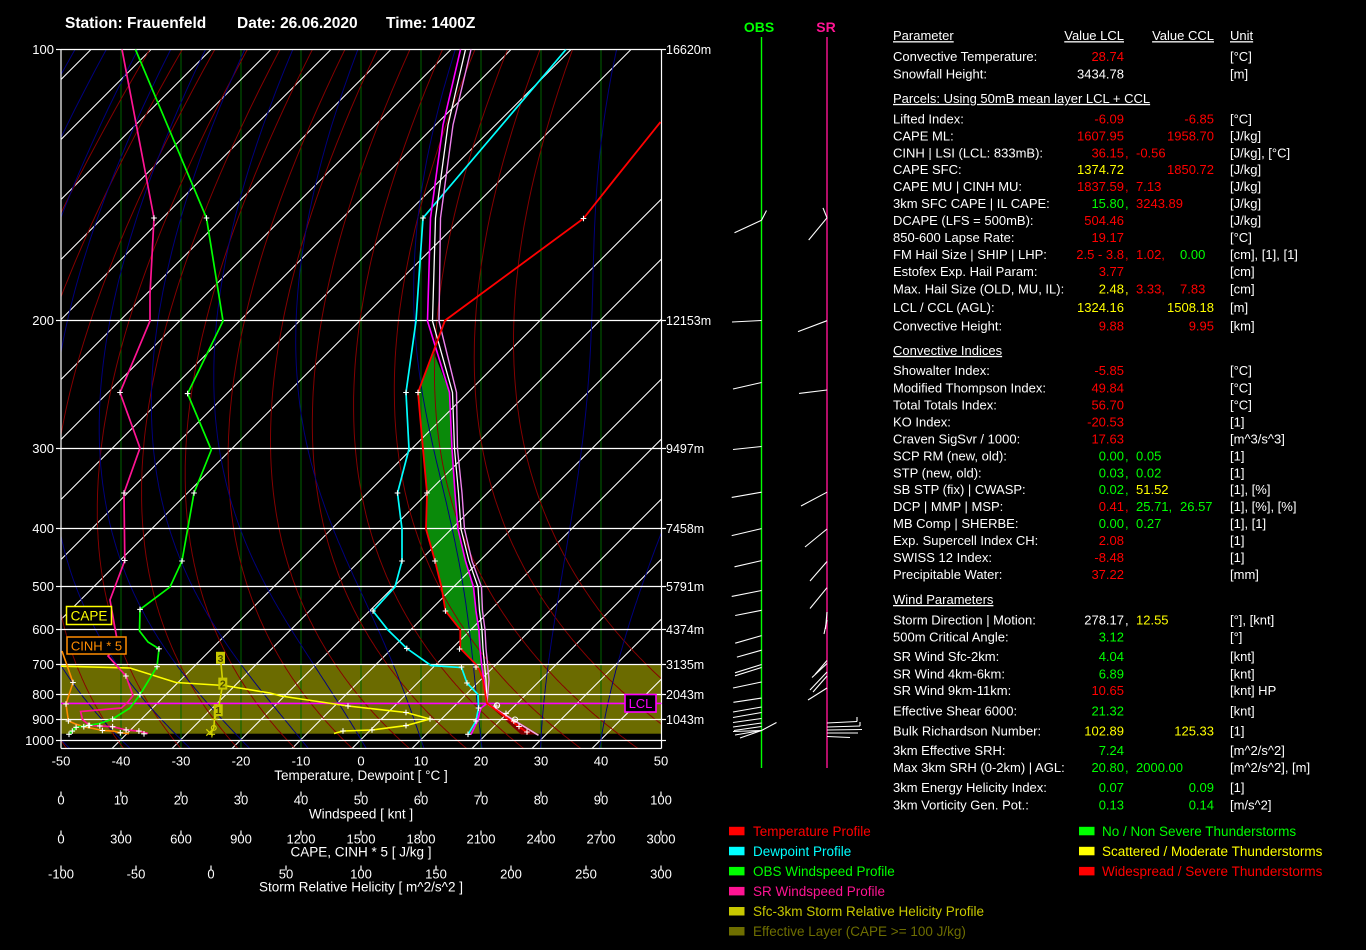  Describe the element at coordinates (947, 574) in the screenshot. I see `svg-text: Precipitable Water:` at that location.